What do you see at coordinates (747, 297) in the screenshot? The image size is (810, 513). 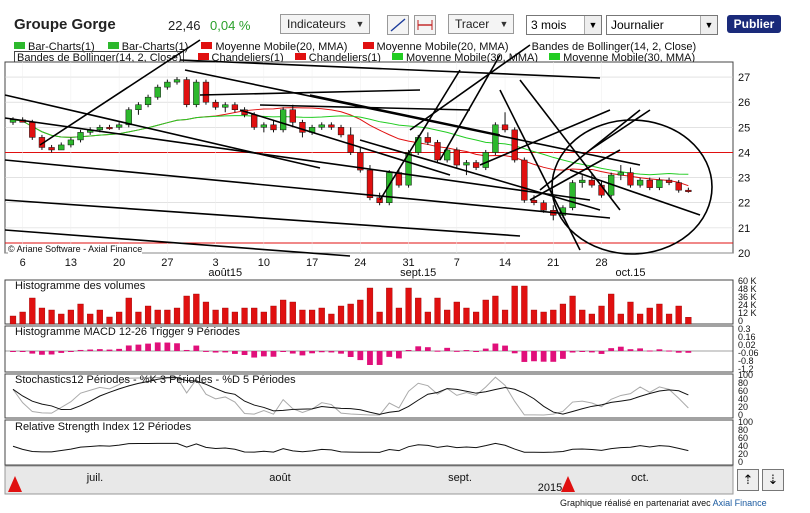 I see `volume-tick-label: 36 K` at bounding box center [747, 297].